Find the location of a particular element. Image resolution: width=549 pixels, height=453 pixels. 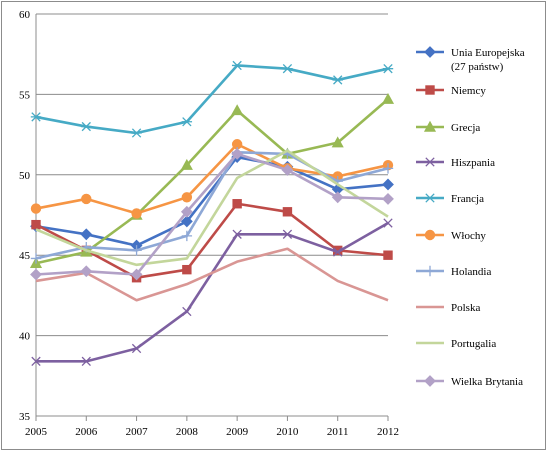

legend-item: Grecja is located at coordinates (448, 127).